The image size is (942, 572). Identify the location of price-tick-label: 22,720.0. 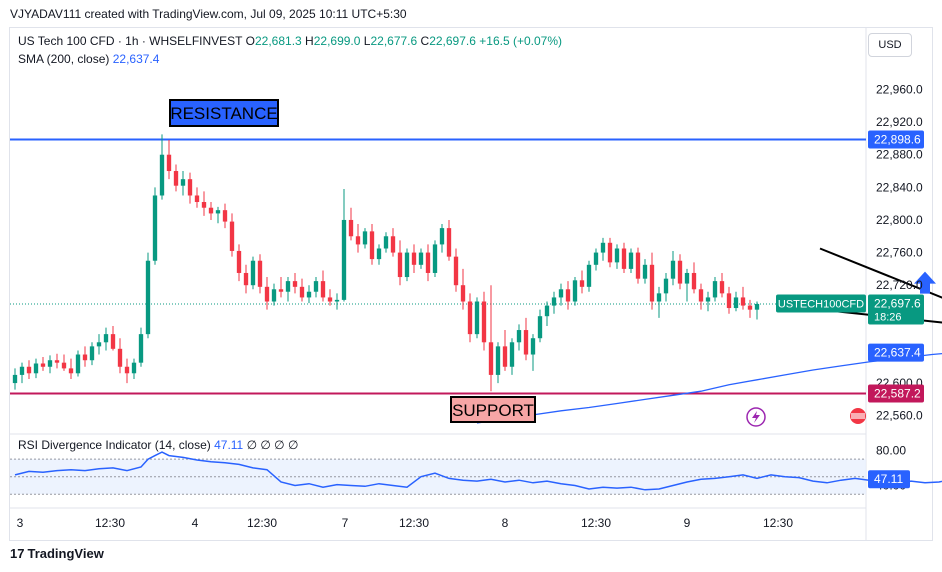
(899, 285).